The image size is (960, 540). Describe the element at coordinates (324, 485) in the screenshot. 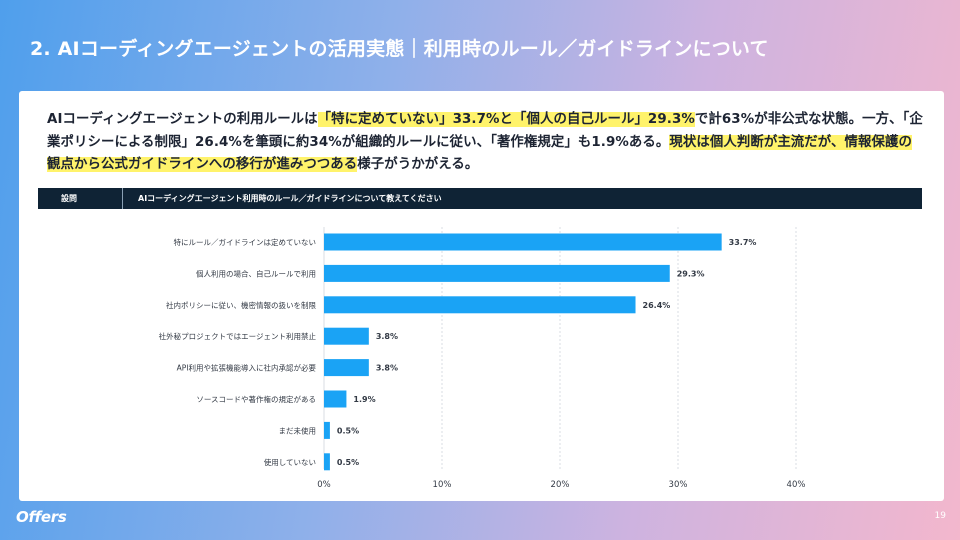

I see `x-tick-label: 0%` at that location.